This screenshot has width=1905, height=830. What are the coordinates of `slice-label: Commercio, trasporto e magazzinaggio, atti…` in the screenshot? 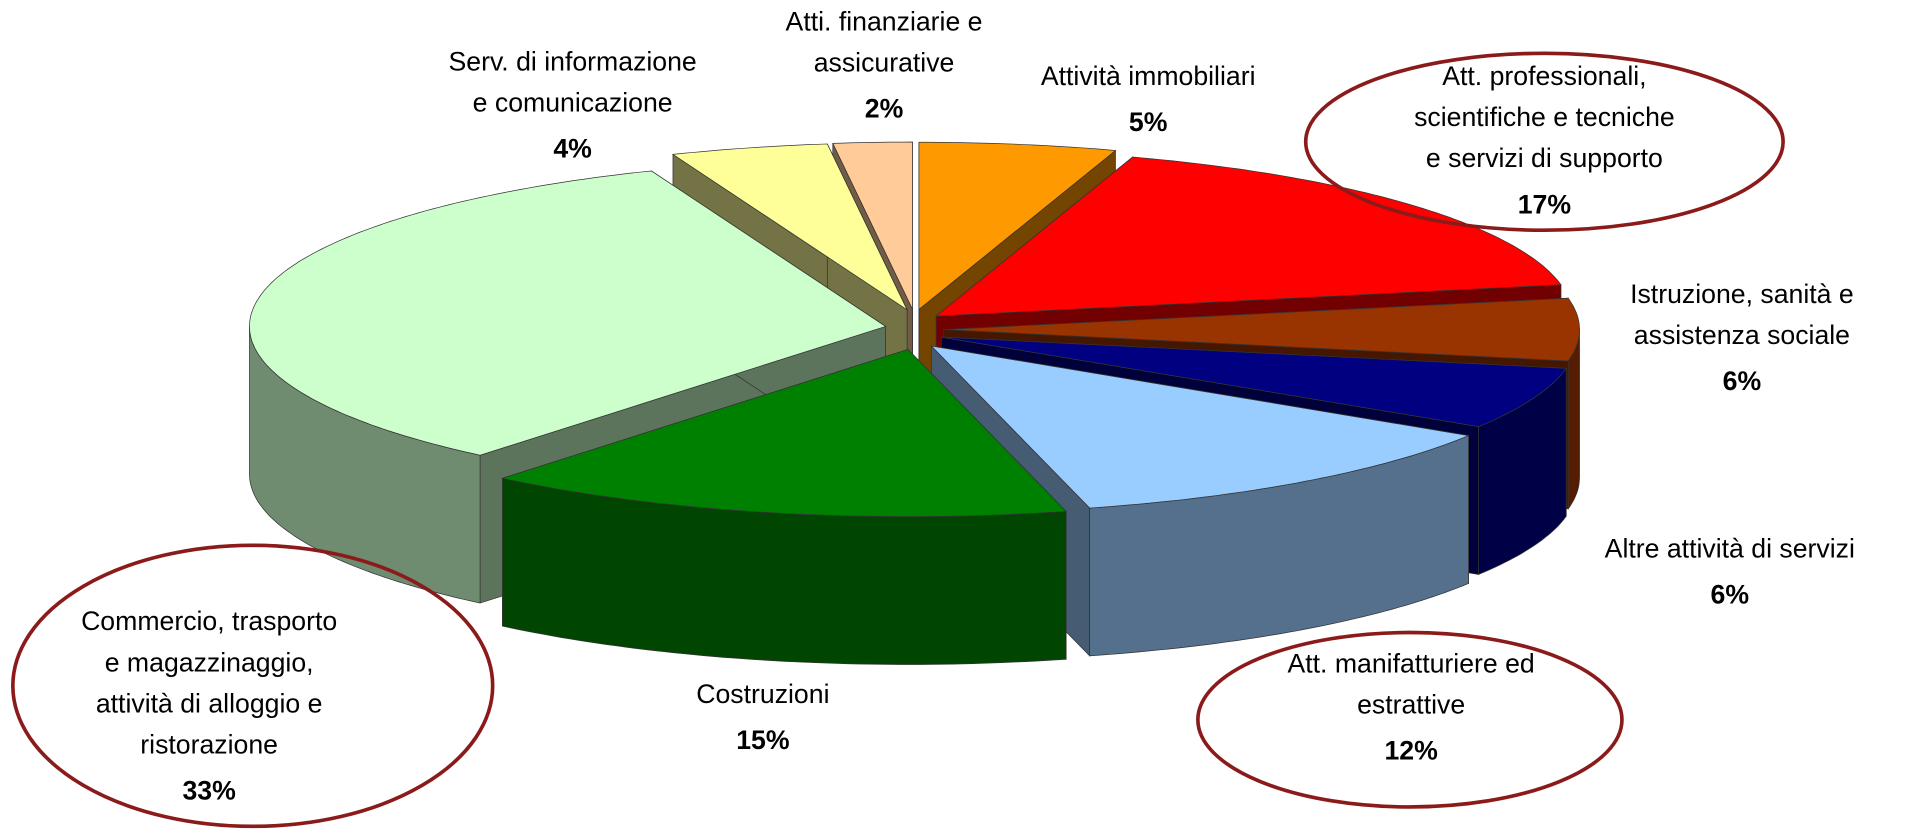 It's located at (209, 683).